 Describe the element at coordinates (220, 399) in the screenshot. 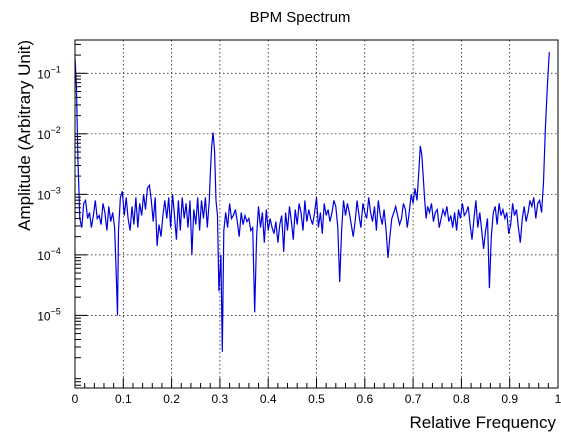

I see `x-tick-label: 0.3` at that location.